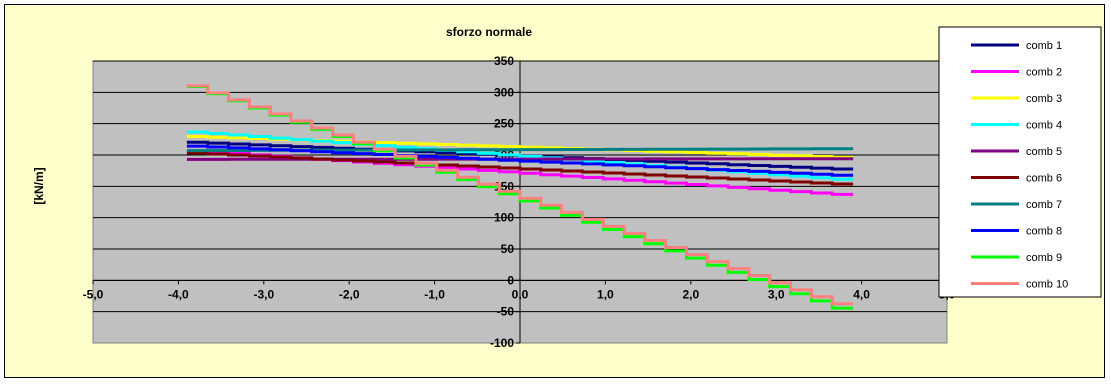 Image resolution: width=1111 pixels, height=385 pixels. Describe the element at coordinates (1044, 258) in the screenshot. I see `legend-label: comb 9` at that location.